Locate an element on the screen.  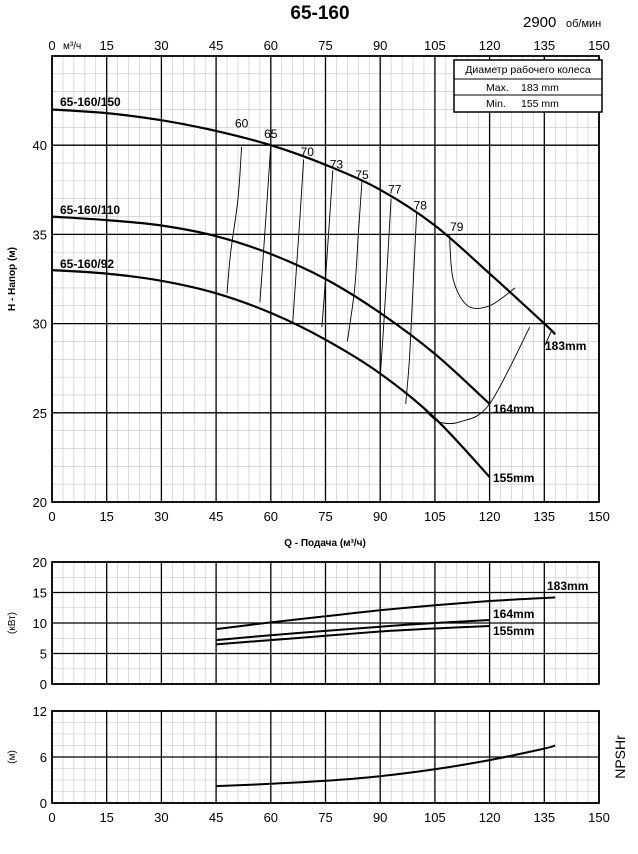
y-tick-label: 6 is located at coordinates (43, 757).